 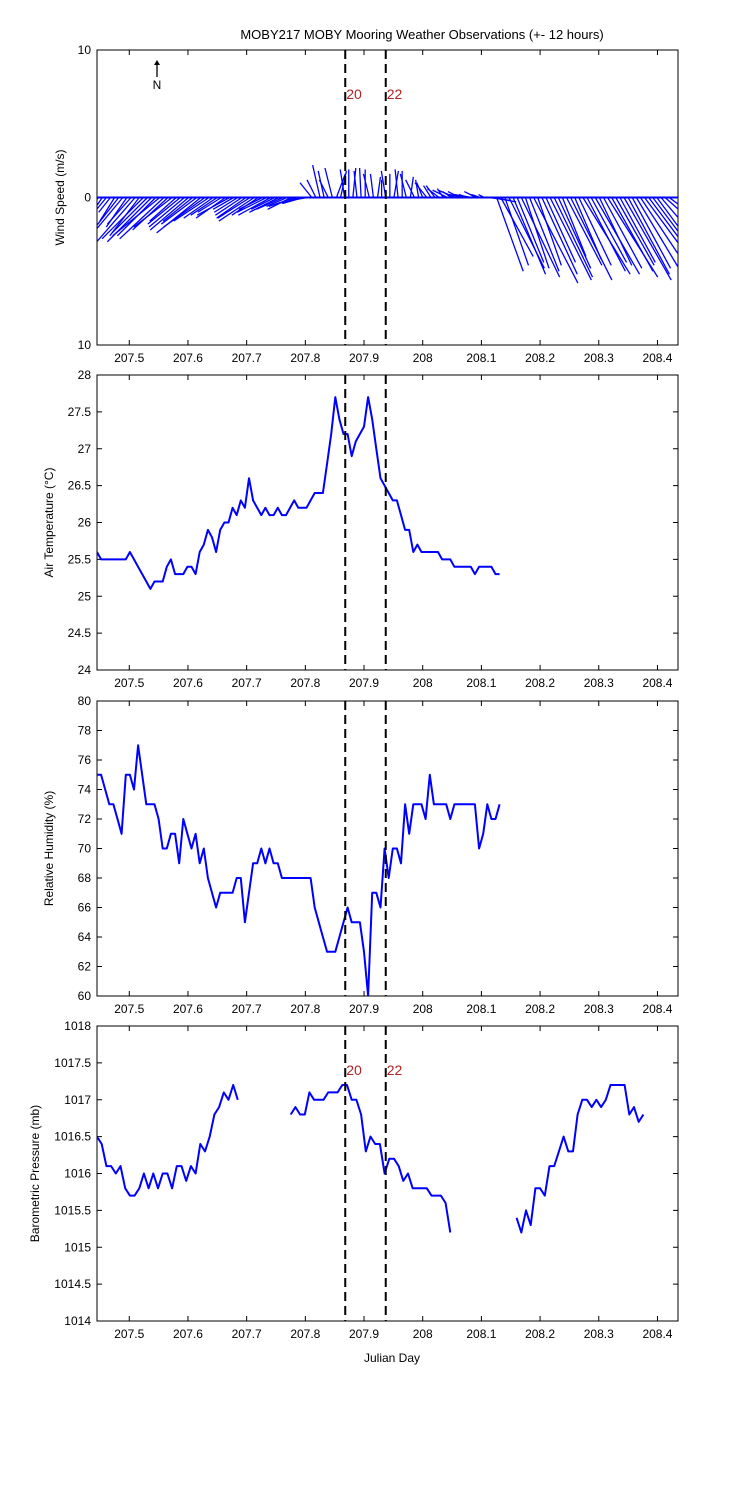 What do you see at coordinates (157, 62) in the screenshot?
I see `north-arrow-icon` at bounding box center [157, 62].